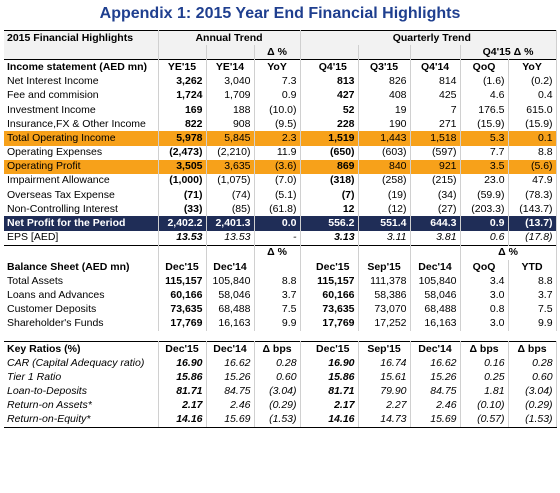  Describe the element at coordinates (333, 95) in the screenshot. I see `value-cell: 427` at that location.